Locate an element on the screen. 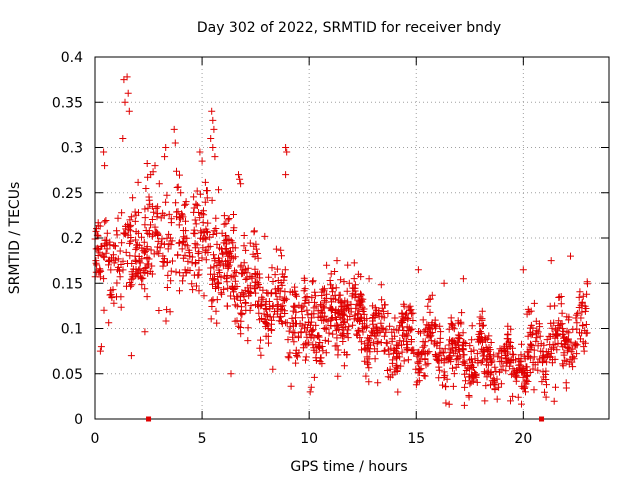 This screenshot has width=640, height=480. x-tick-label: 0 is located at coordinates (95, 439).